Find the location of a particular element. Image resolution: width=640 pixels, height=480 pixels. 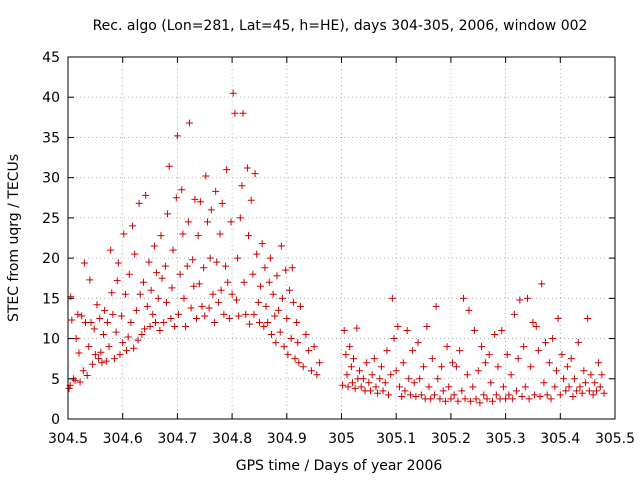

x-tick-label: 305 is located at coordinates (341, 439).